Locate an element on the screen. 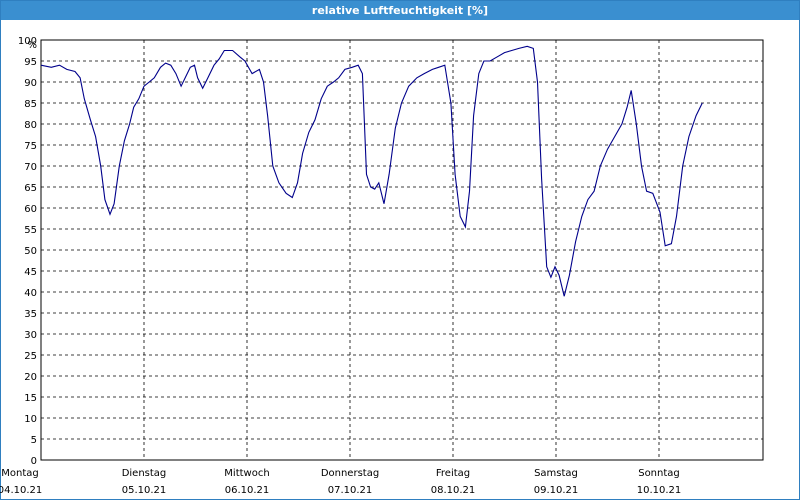  x-tick-day-label: Sonntag is located at coordinates (659, 473).